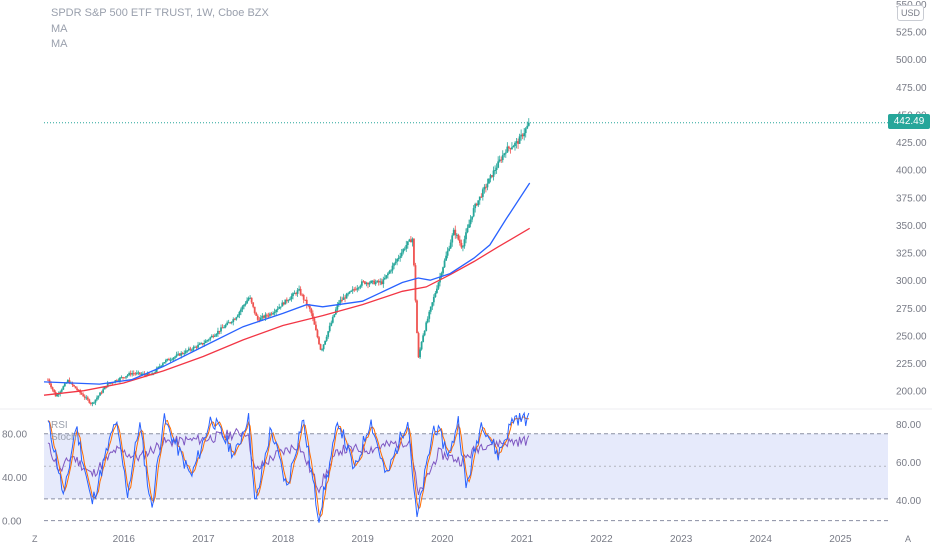  Describe the element at coordinates (908, 501) in the screenshot. I see `rsi-right-axis-tick: 40.00` at that location.